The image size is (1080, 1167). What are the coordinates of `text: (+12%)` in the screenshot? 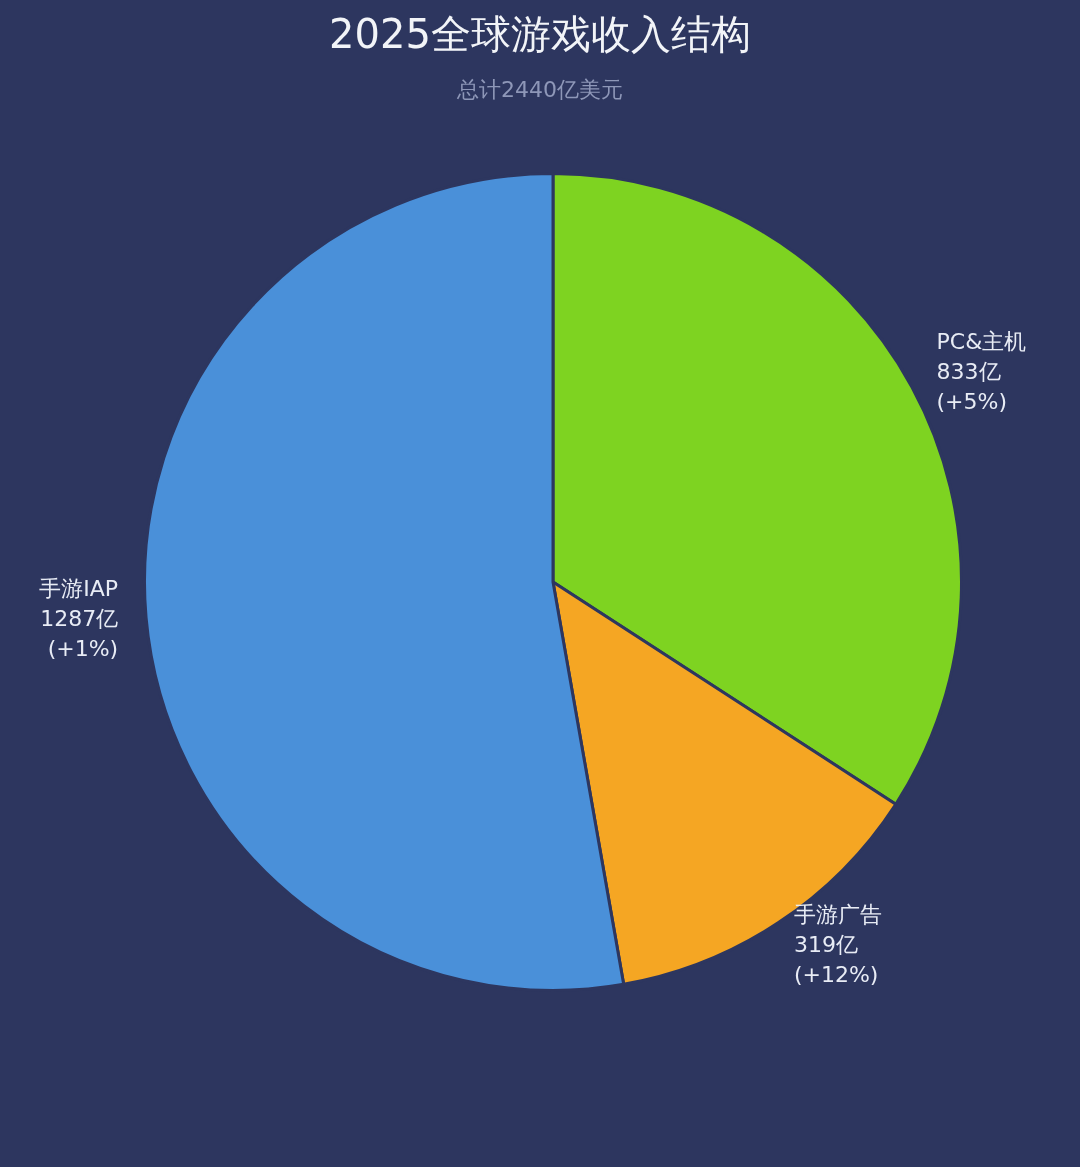 It's located at (836, 974).